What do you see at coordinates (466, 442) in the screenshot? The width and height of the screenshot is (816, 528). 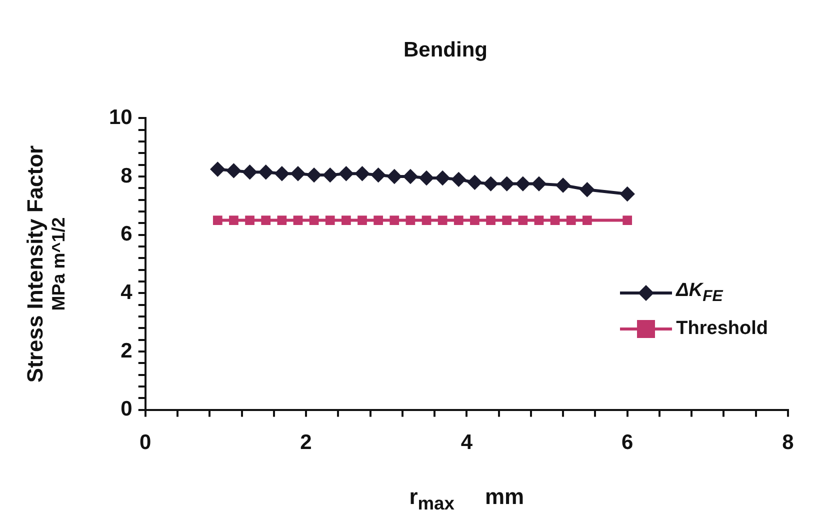 I see `x-tick-label: 4` at bounding box center [466, 442].